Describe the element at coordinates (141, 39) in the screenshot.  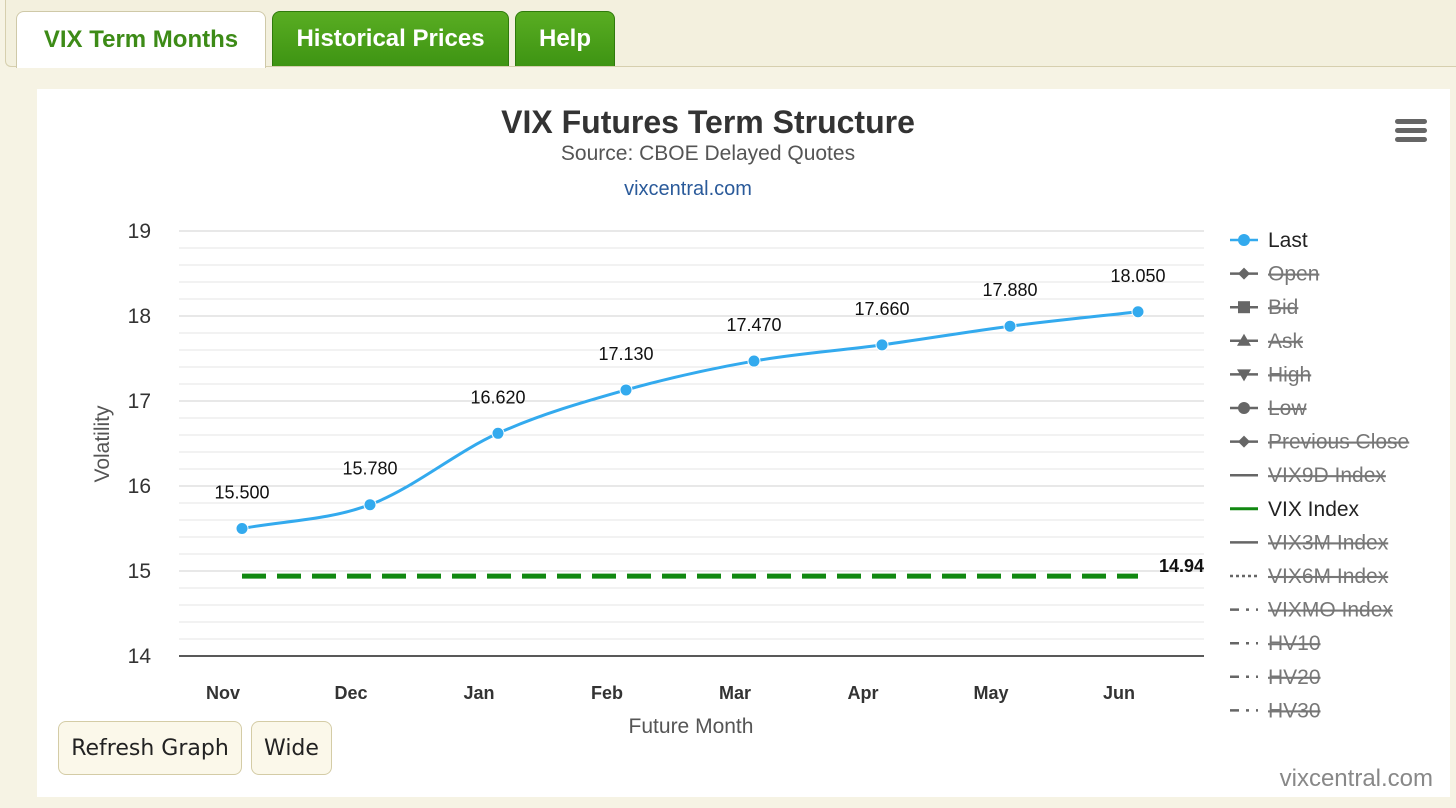
I see `tab-vix-term-months: VIX Term Months` at that location.